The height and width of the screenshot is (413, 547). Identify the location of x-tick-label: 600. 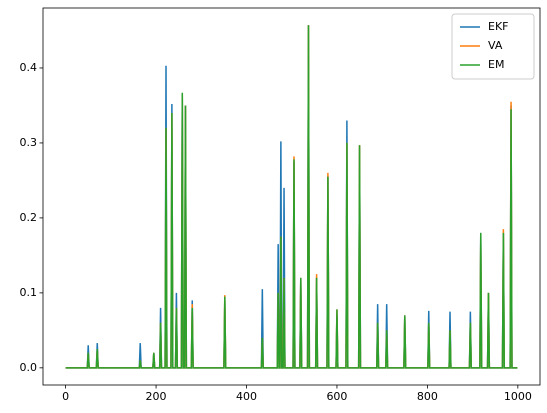
(336, 396).